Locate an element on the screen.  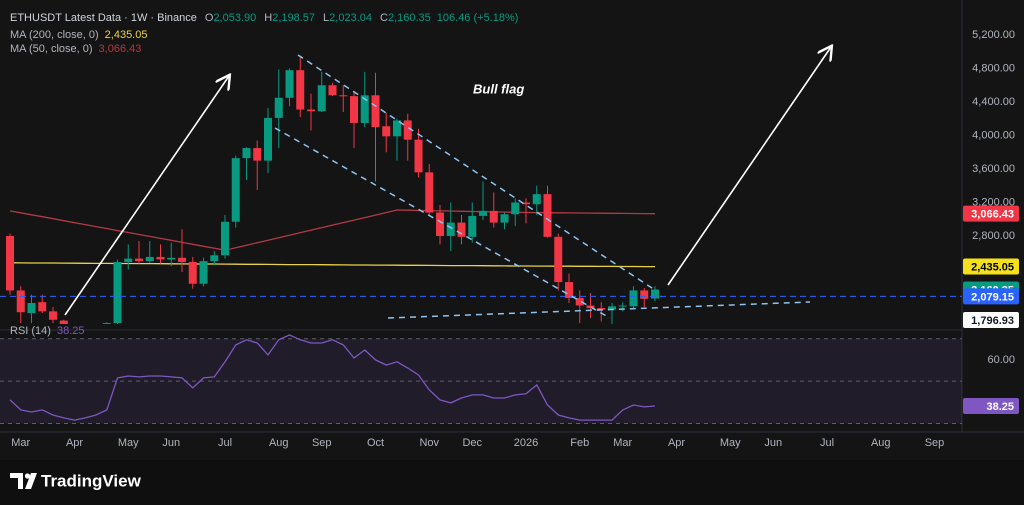
annotation: Bull flag is located at coordinates (498, 88).